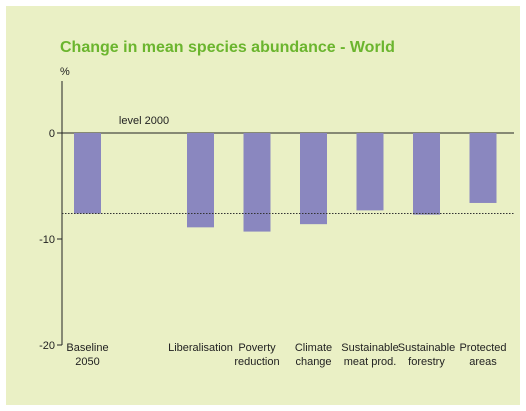 The height and width of the screenshot is (411, 526). Describe the element at coordinates (370, 355) in the screenshot. I see `category-label: Sustainable meat prod.` at that location.